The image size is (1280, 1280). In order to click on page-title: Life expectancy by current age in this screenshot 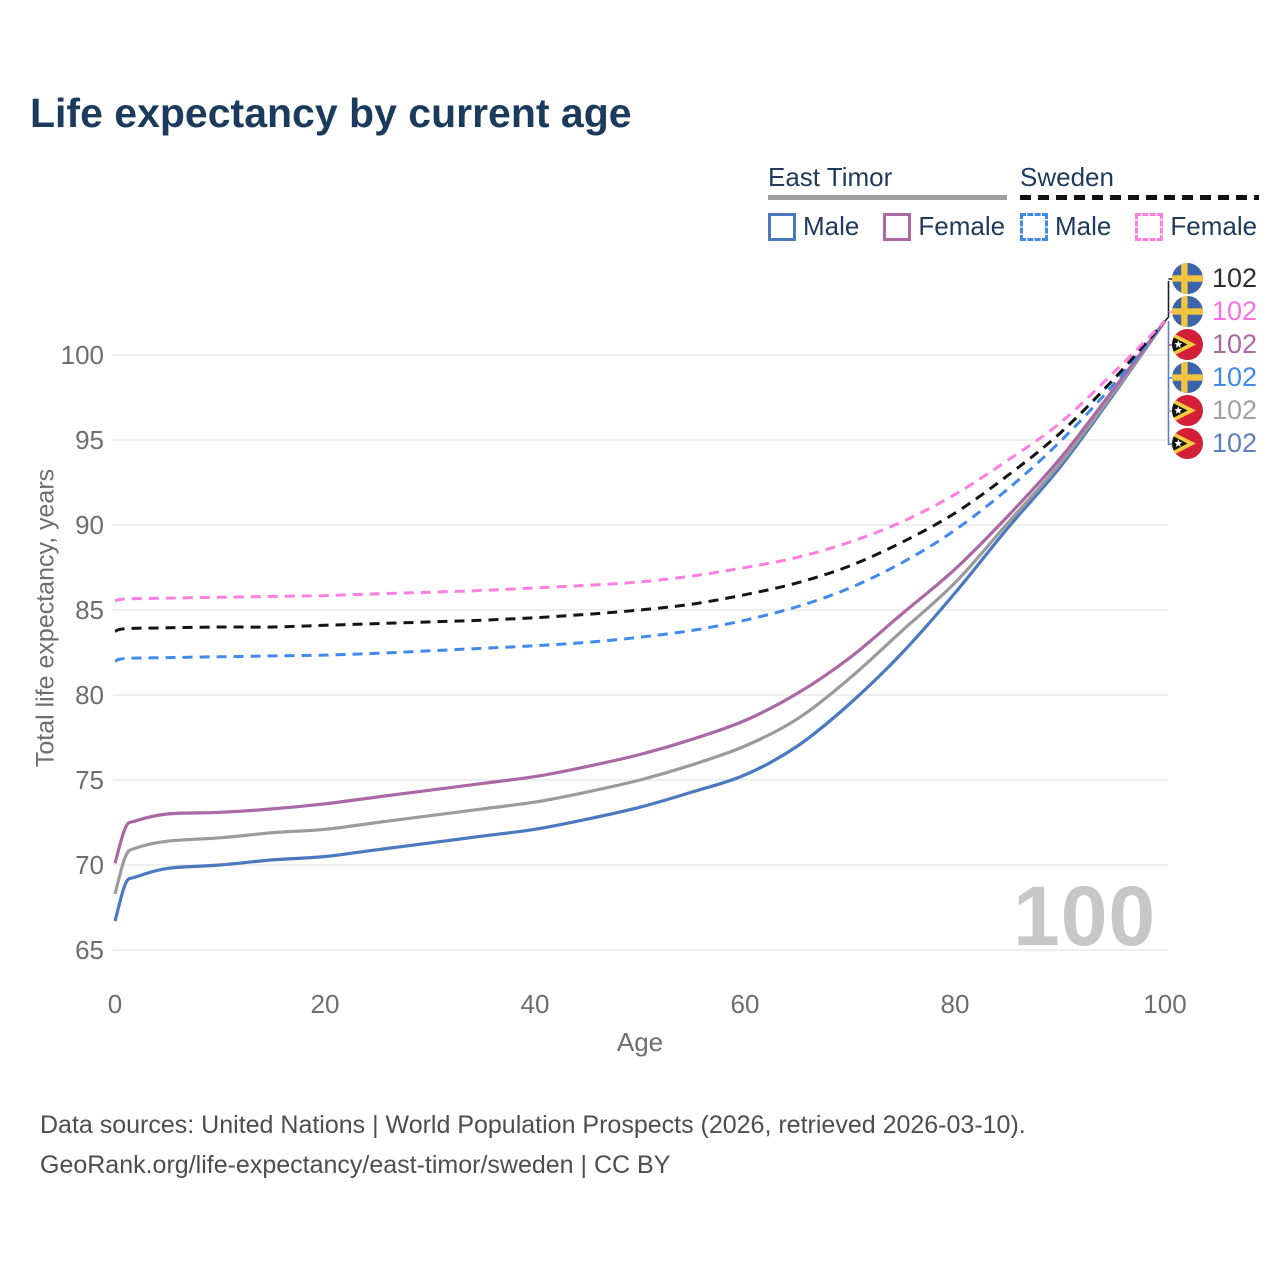, I will do `click(331, 113)`.